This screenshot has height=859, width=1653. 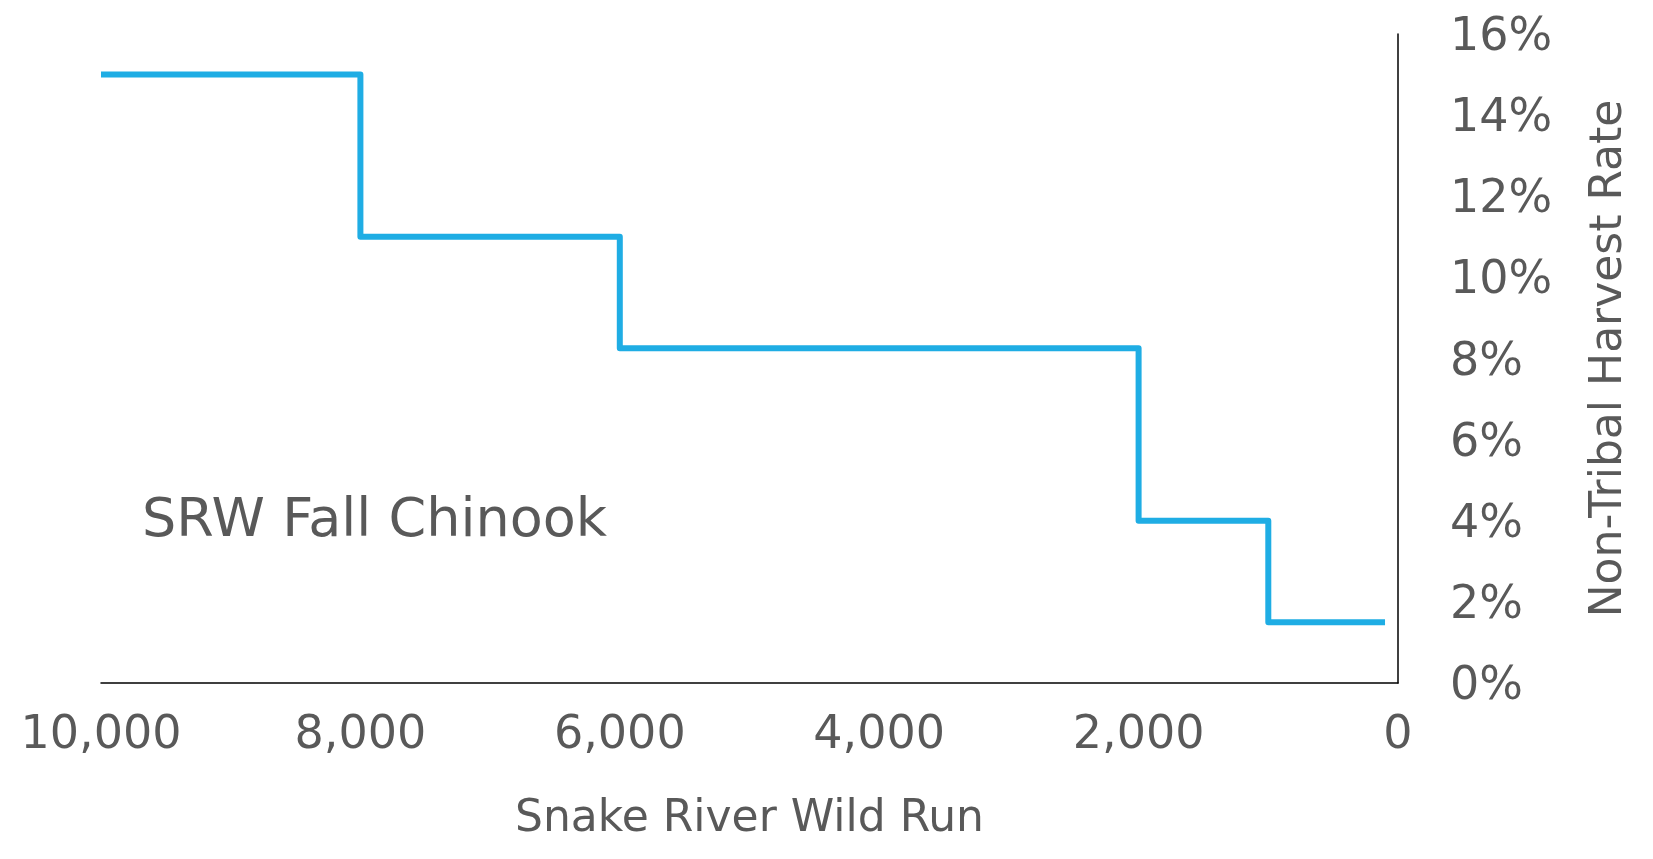 What do you see at coordinates (1138, 732) in the screenshot?
I see `x-tick-label: 2,000` at bounding box center [1138, 732].